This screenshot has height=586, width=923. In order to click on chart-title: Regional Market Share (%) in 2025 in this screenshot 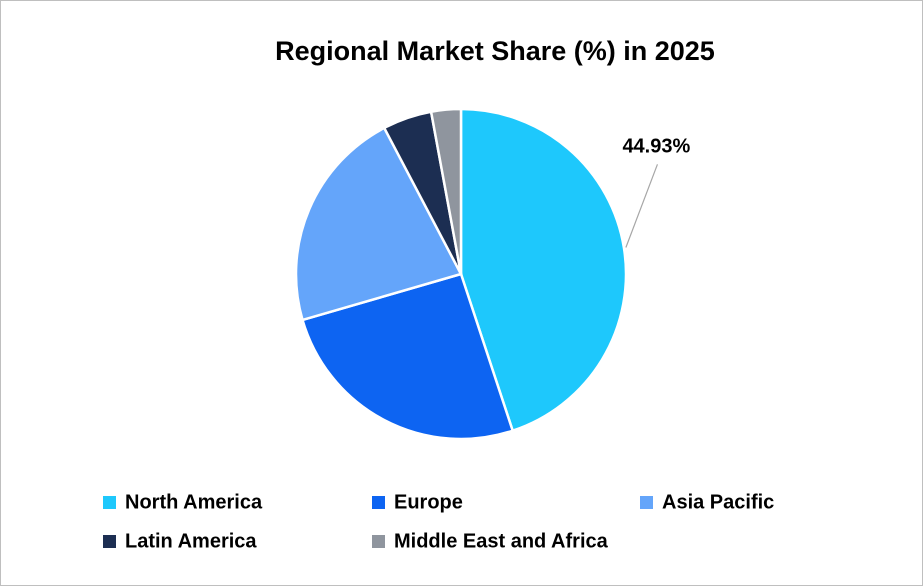, I will do `click(495, 51)`.